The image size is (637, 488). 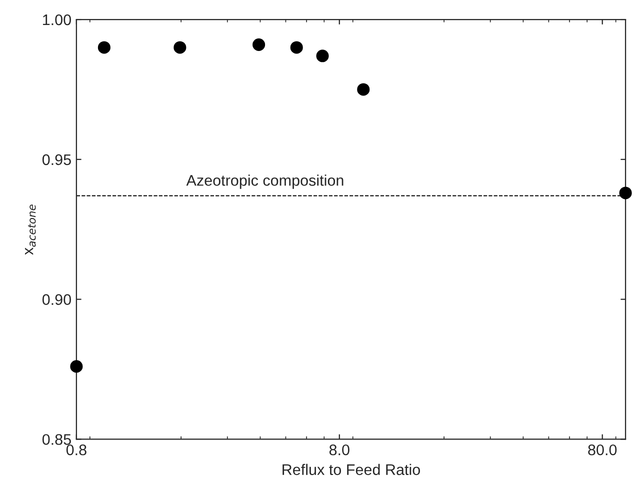 What do you see at coordinates (56, 439) in the screenshot?
I see `y-tick-label: 0.85` at bounding box center [56, 439].